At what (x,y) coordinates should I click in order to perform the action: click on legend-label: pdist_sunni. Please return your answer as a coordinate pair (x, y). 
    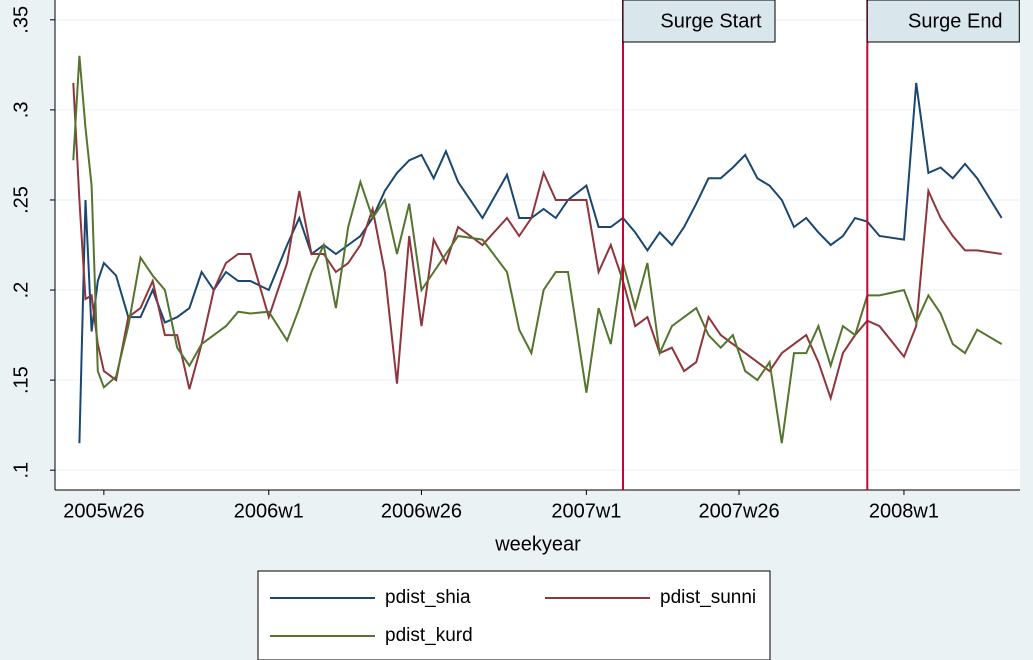
    Looking at the image, I should click on (708, 597).